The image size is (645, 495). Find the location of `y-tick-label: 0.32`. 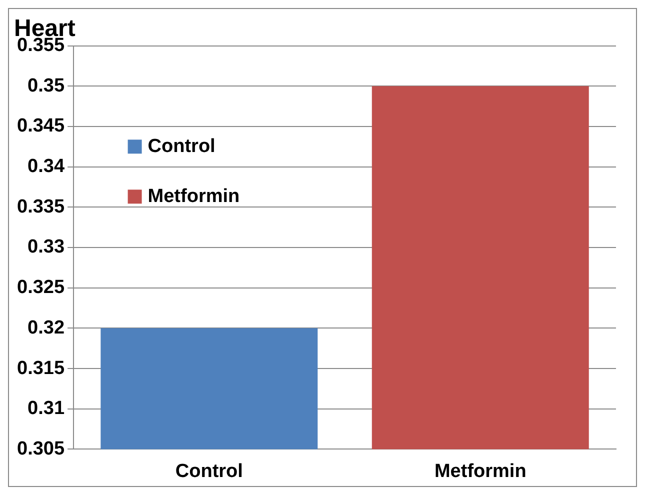

y-tick-label: 0.32 is located at coordinates (46, 327).